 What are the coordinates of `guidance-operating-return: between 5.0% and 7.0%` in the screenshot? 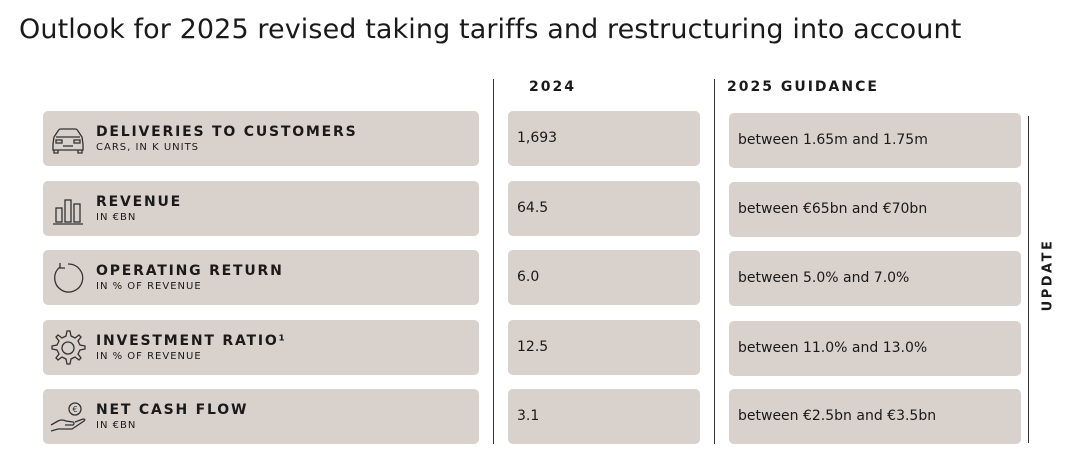 It's located at (875, 278).